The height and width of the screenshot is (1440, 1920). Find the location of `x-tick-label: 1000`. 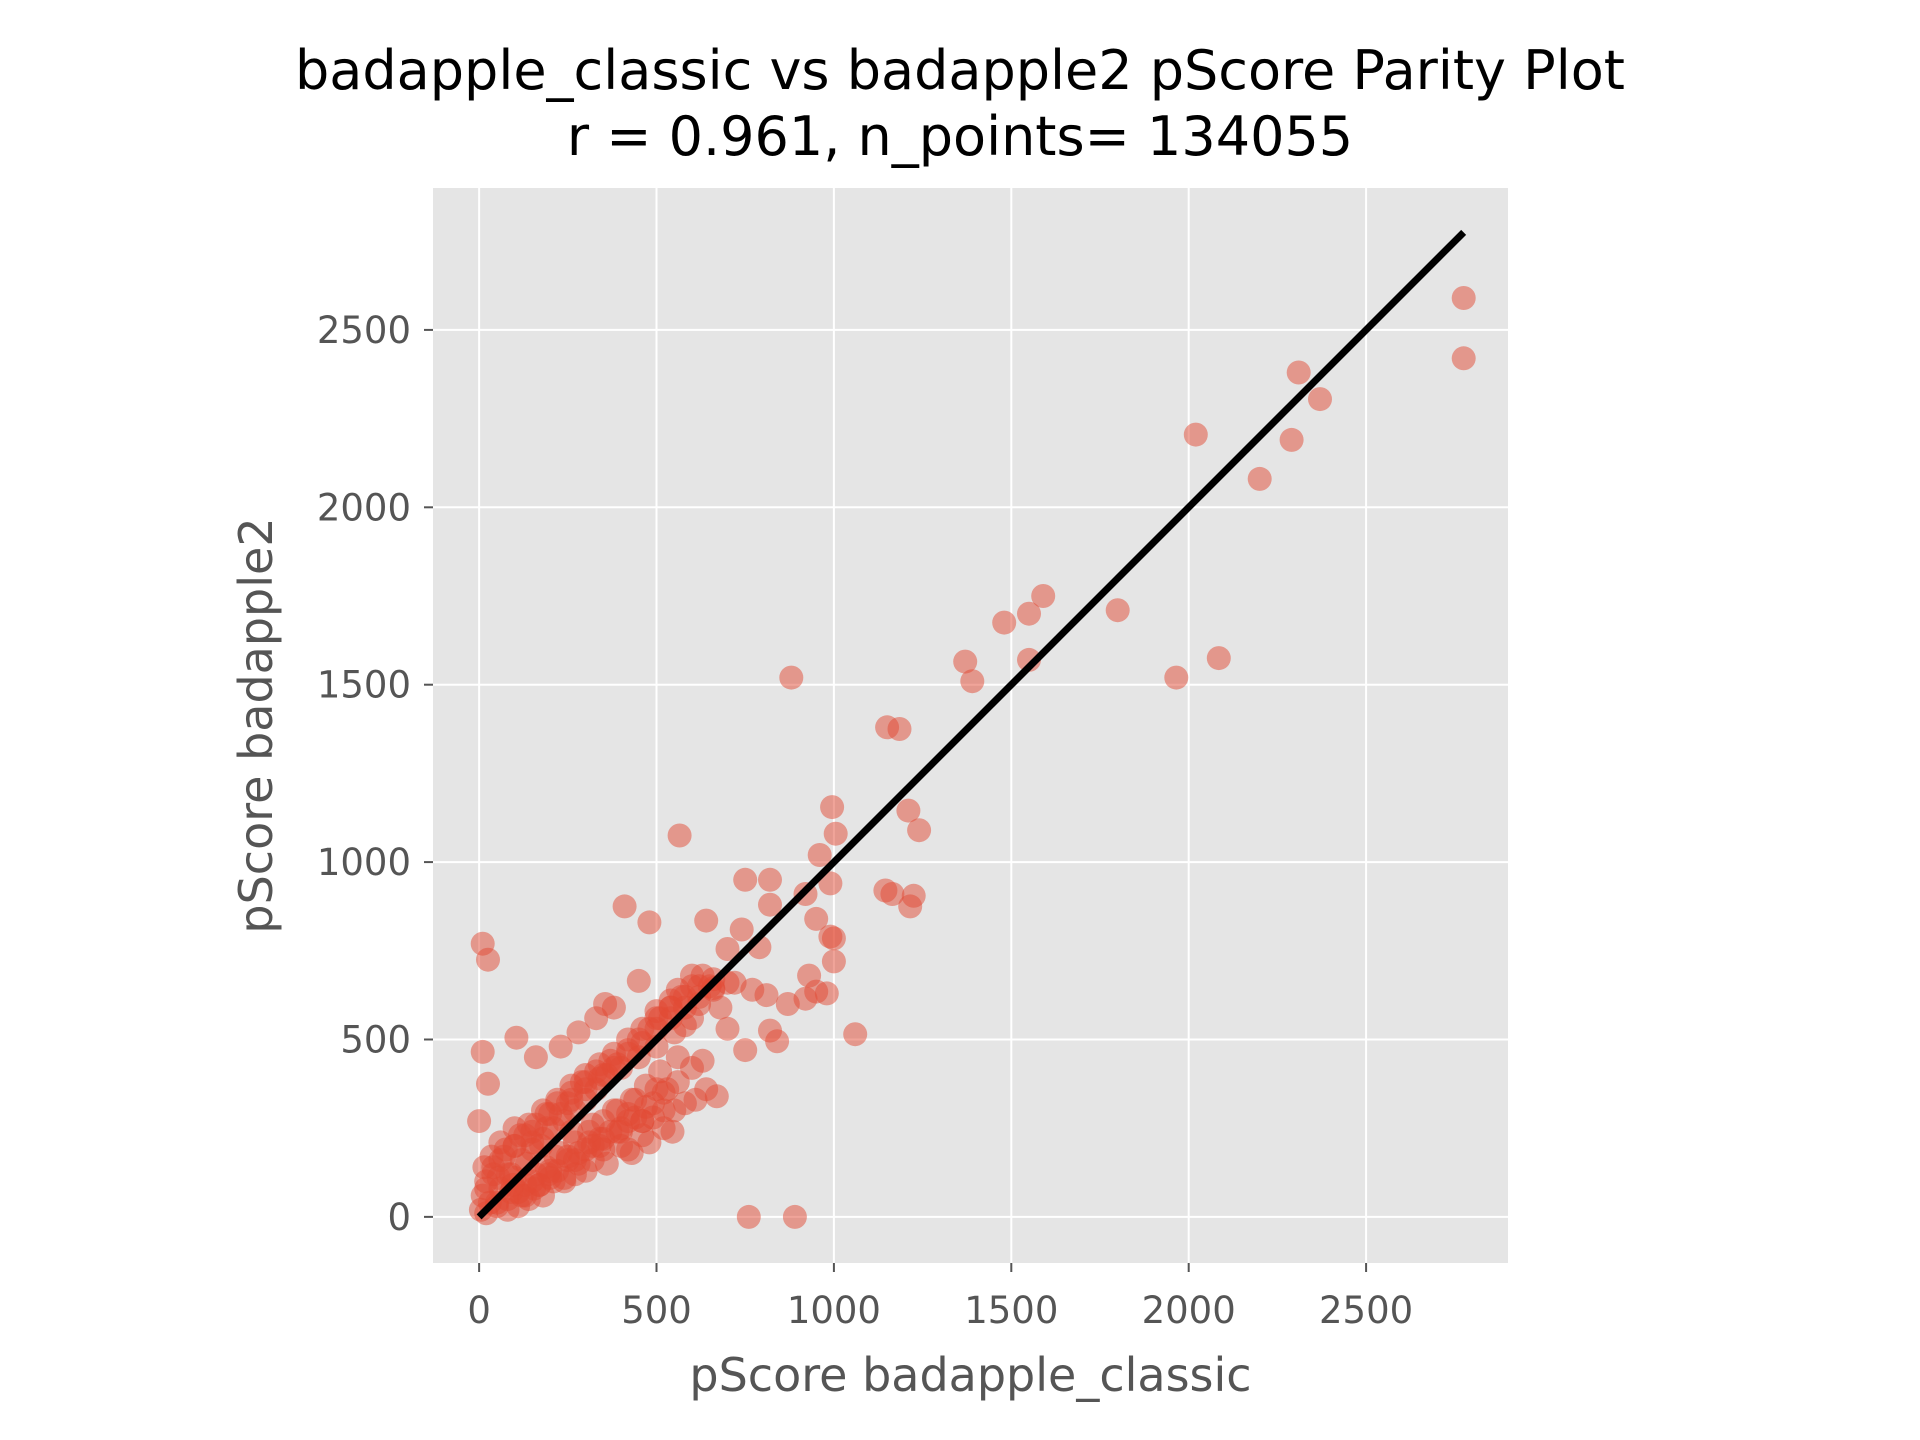

x-tick-label: 1000 is located at coordinates (834, 1310).